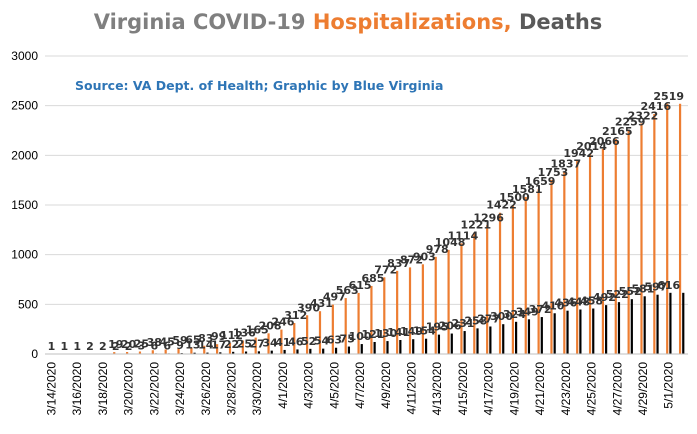 The width and height of the screenshot is (697, 434). I want to click on x-tick-label: 4/17/2020, so click(489, 389).